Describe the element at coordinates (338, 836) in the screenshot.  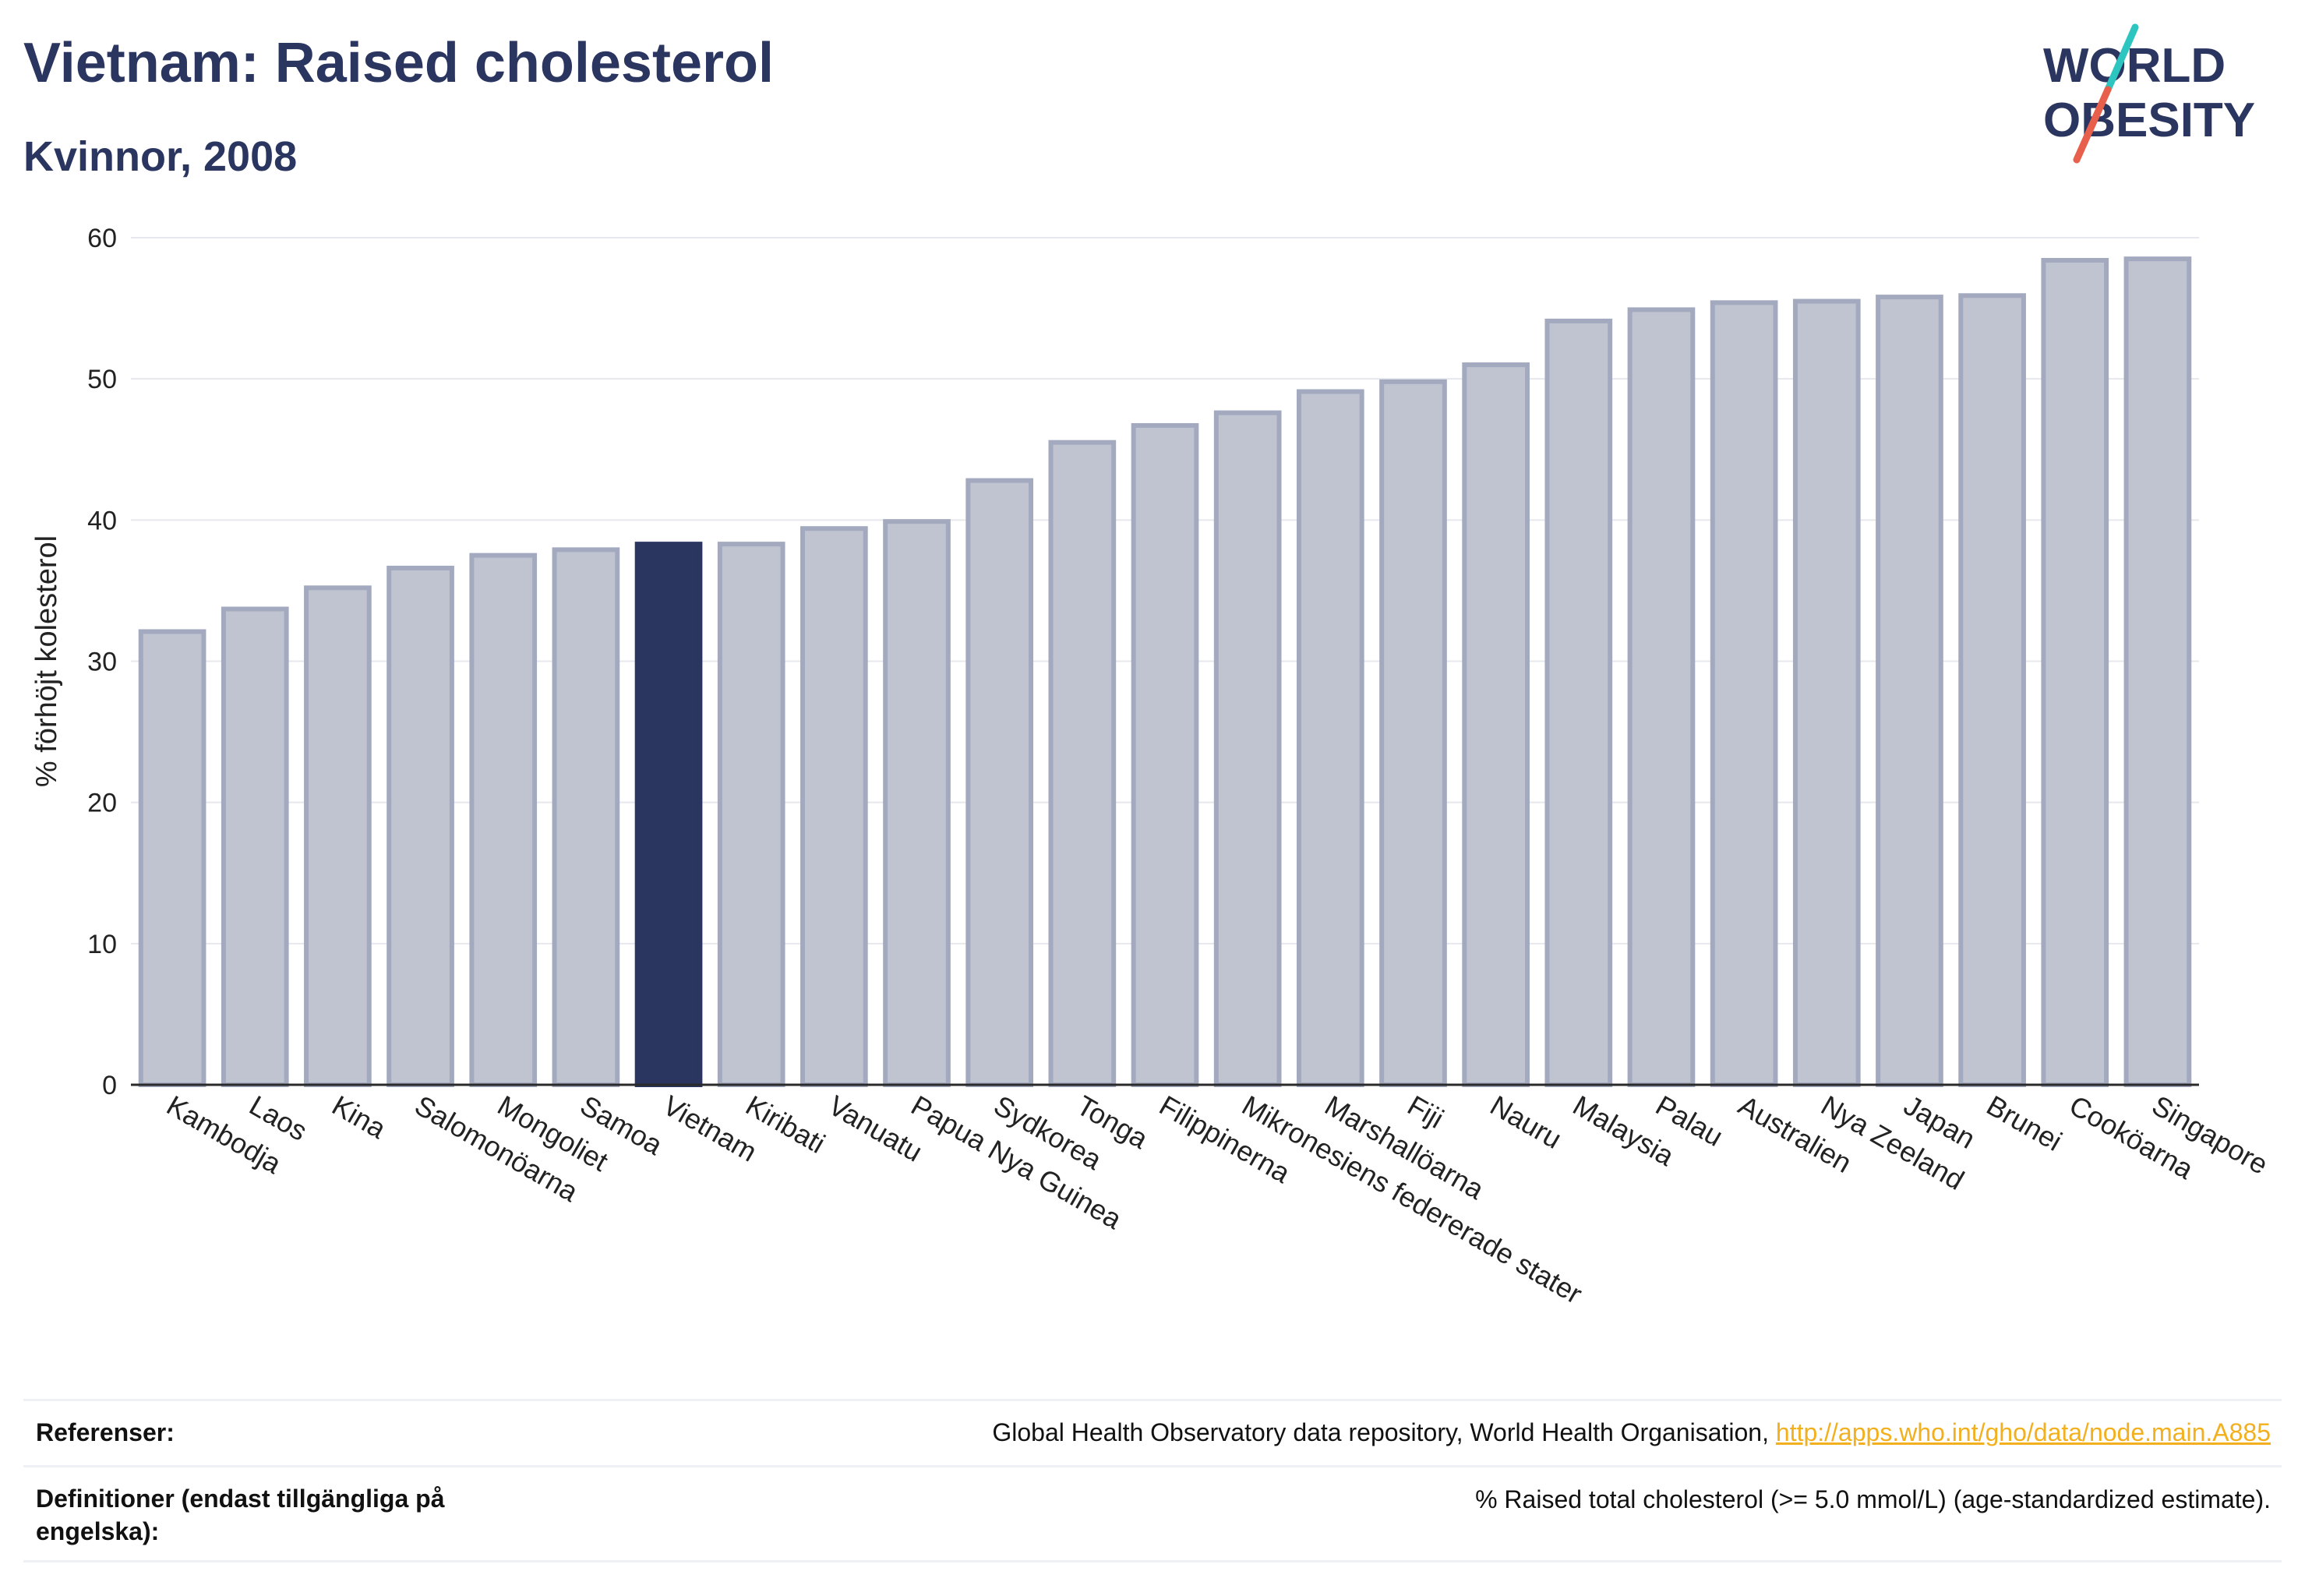
I see `bar-kina` at that location.